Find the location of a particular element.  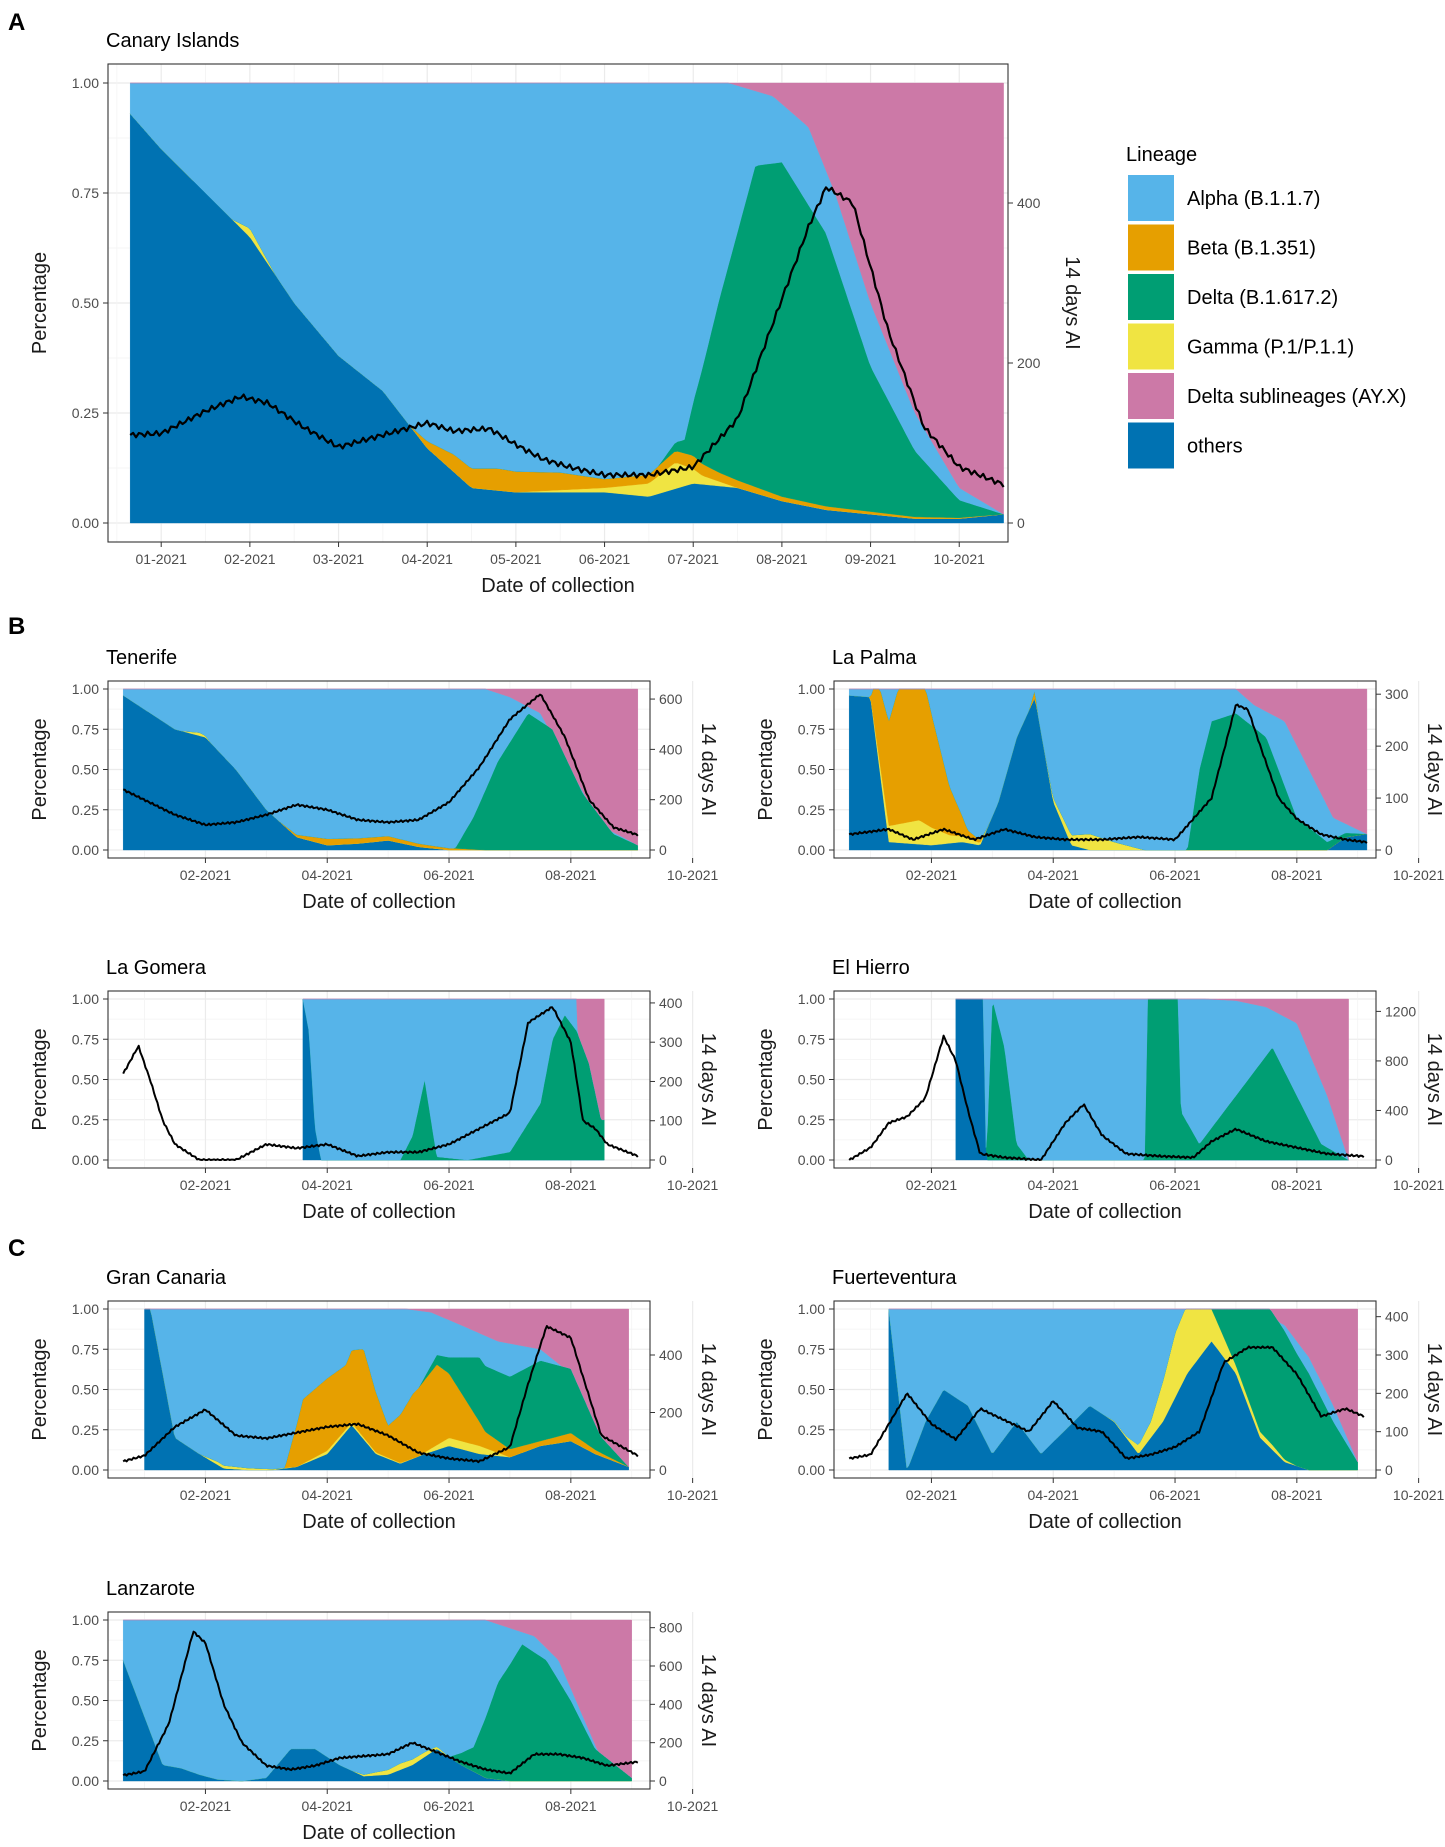

chart-title: Lanzarote is located at coordinates (150, 1589).